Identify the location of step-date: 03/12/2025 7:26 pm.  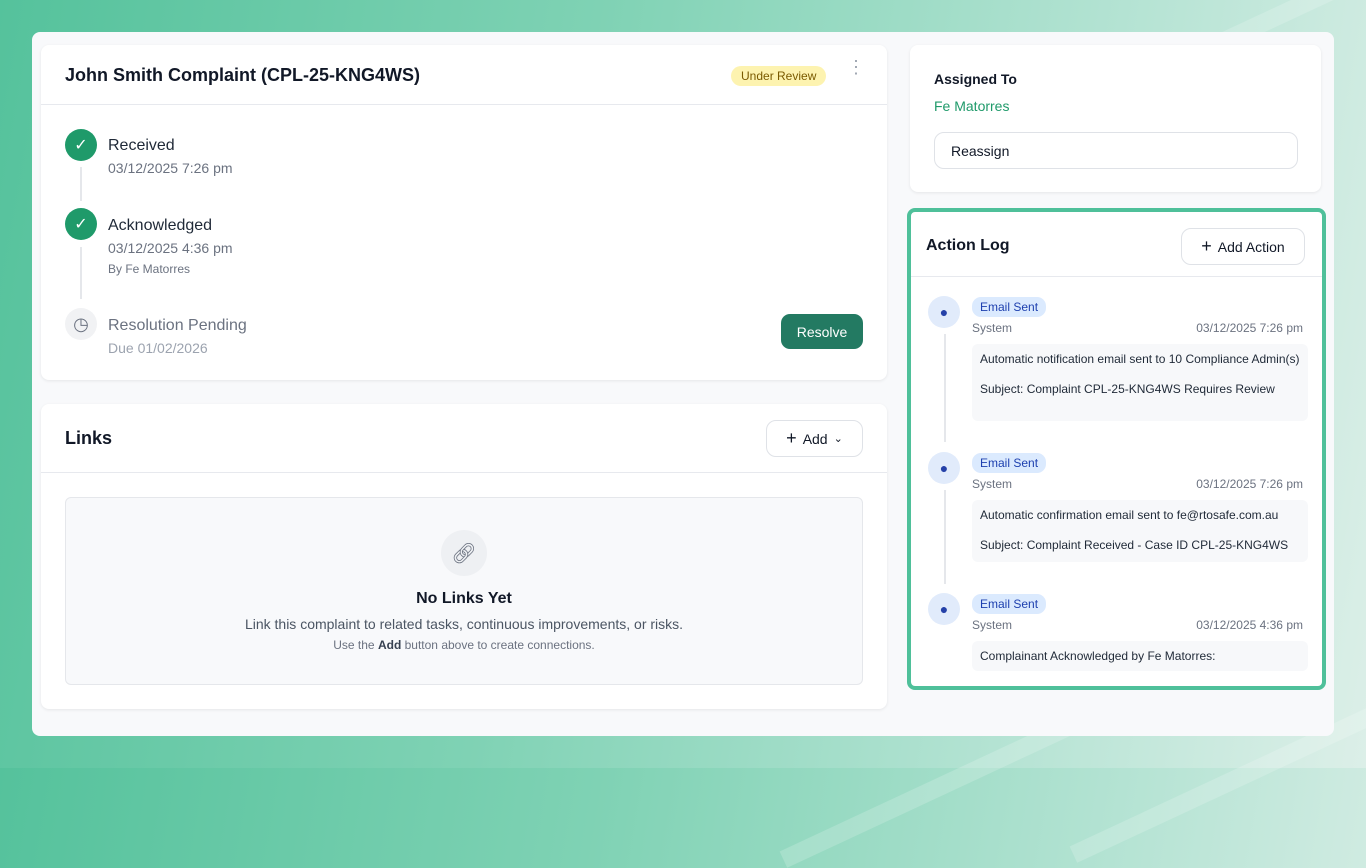
(170, 168).